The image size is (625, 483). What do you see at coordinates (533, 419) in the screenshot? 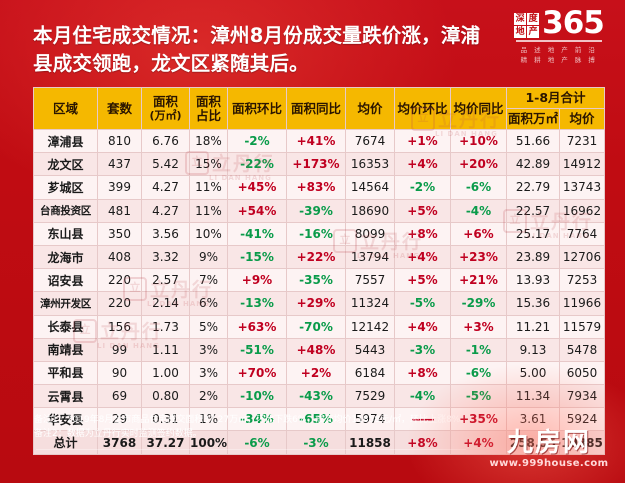
I see `cell-ytd-area: 3.61` at bounding box center [533, 419].